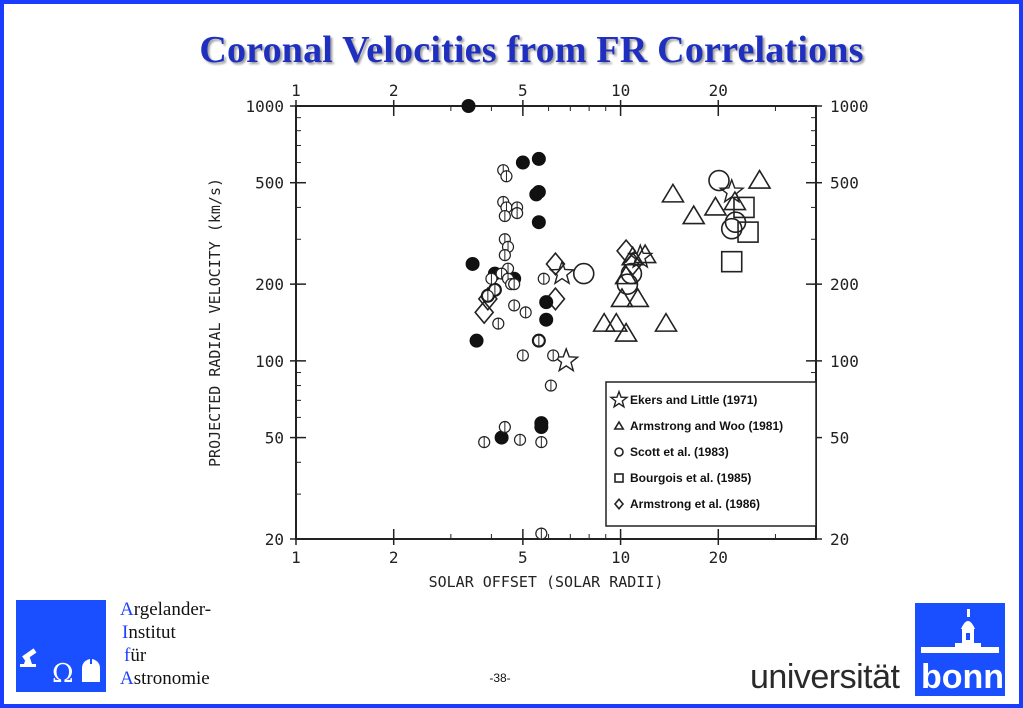 The width and height of the screenshot is (1023, 708). Describe the element at coordinates (960, 677) in the screenshot. I see `university-bonn: bonn` at that location.